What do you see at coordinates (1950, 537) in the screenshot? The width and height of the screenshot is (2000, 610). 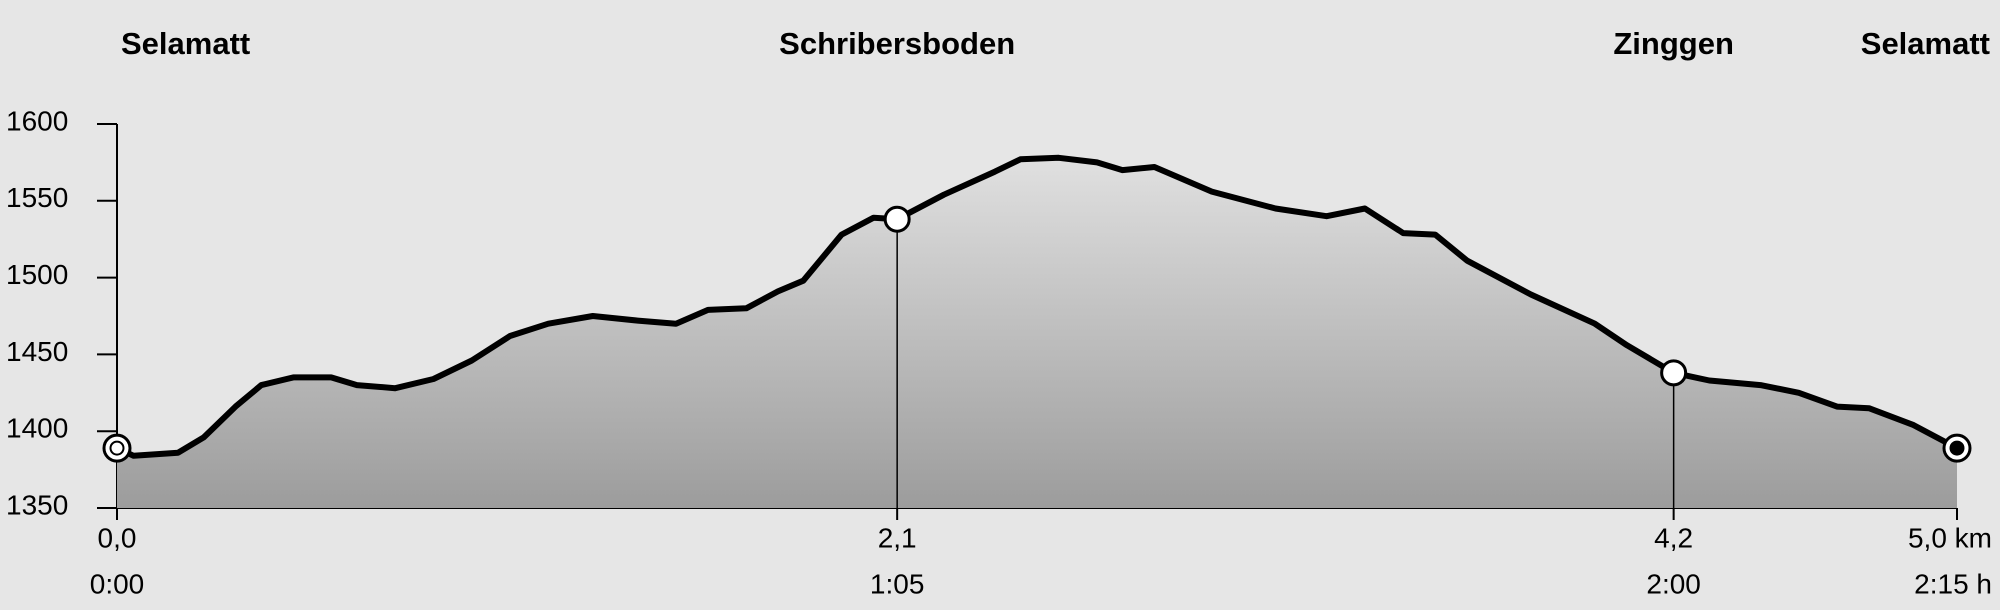 I see `x-tick-label: 5,0 km` at bounding box center [1950, 537].